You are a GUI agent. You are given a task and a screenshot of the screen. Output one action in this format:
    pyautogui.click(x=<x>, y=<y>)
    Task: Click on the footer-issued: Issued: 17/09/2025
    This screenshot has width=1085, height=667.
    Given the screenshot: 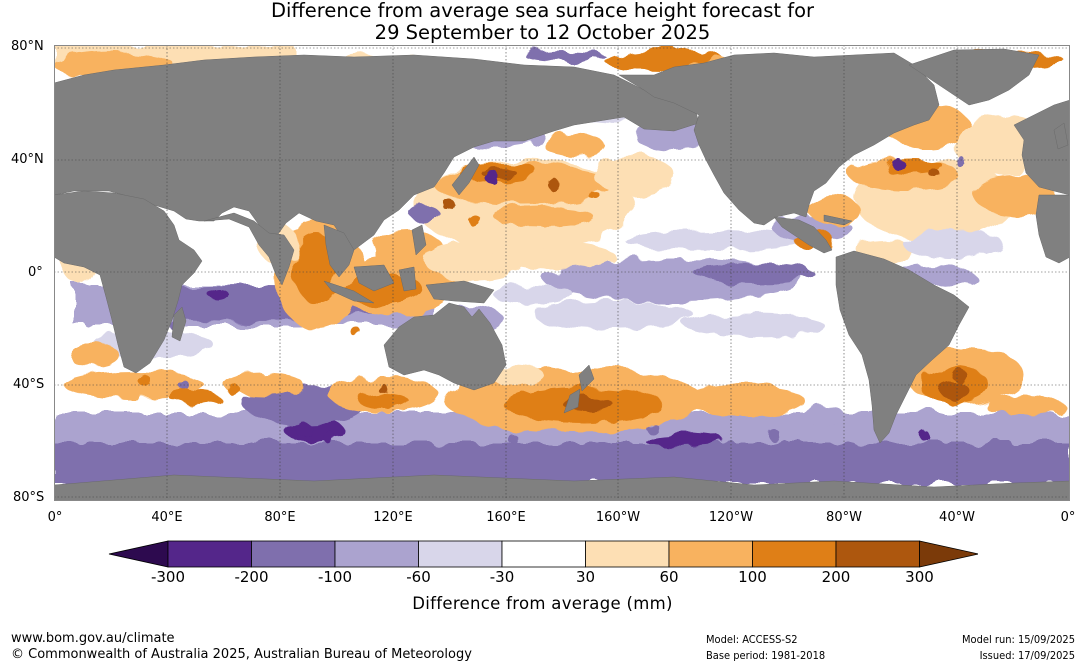 What is the action you would take?
    pyautogui.click(x=1027, y=655)
    